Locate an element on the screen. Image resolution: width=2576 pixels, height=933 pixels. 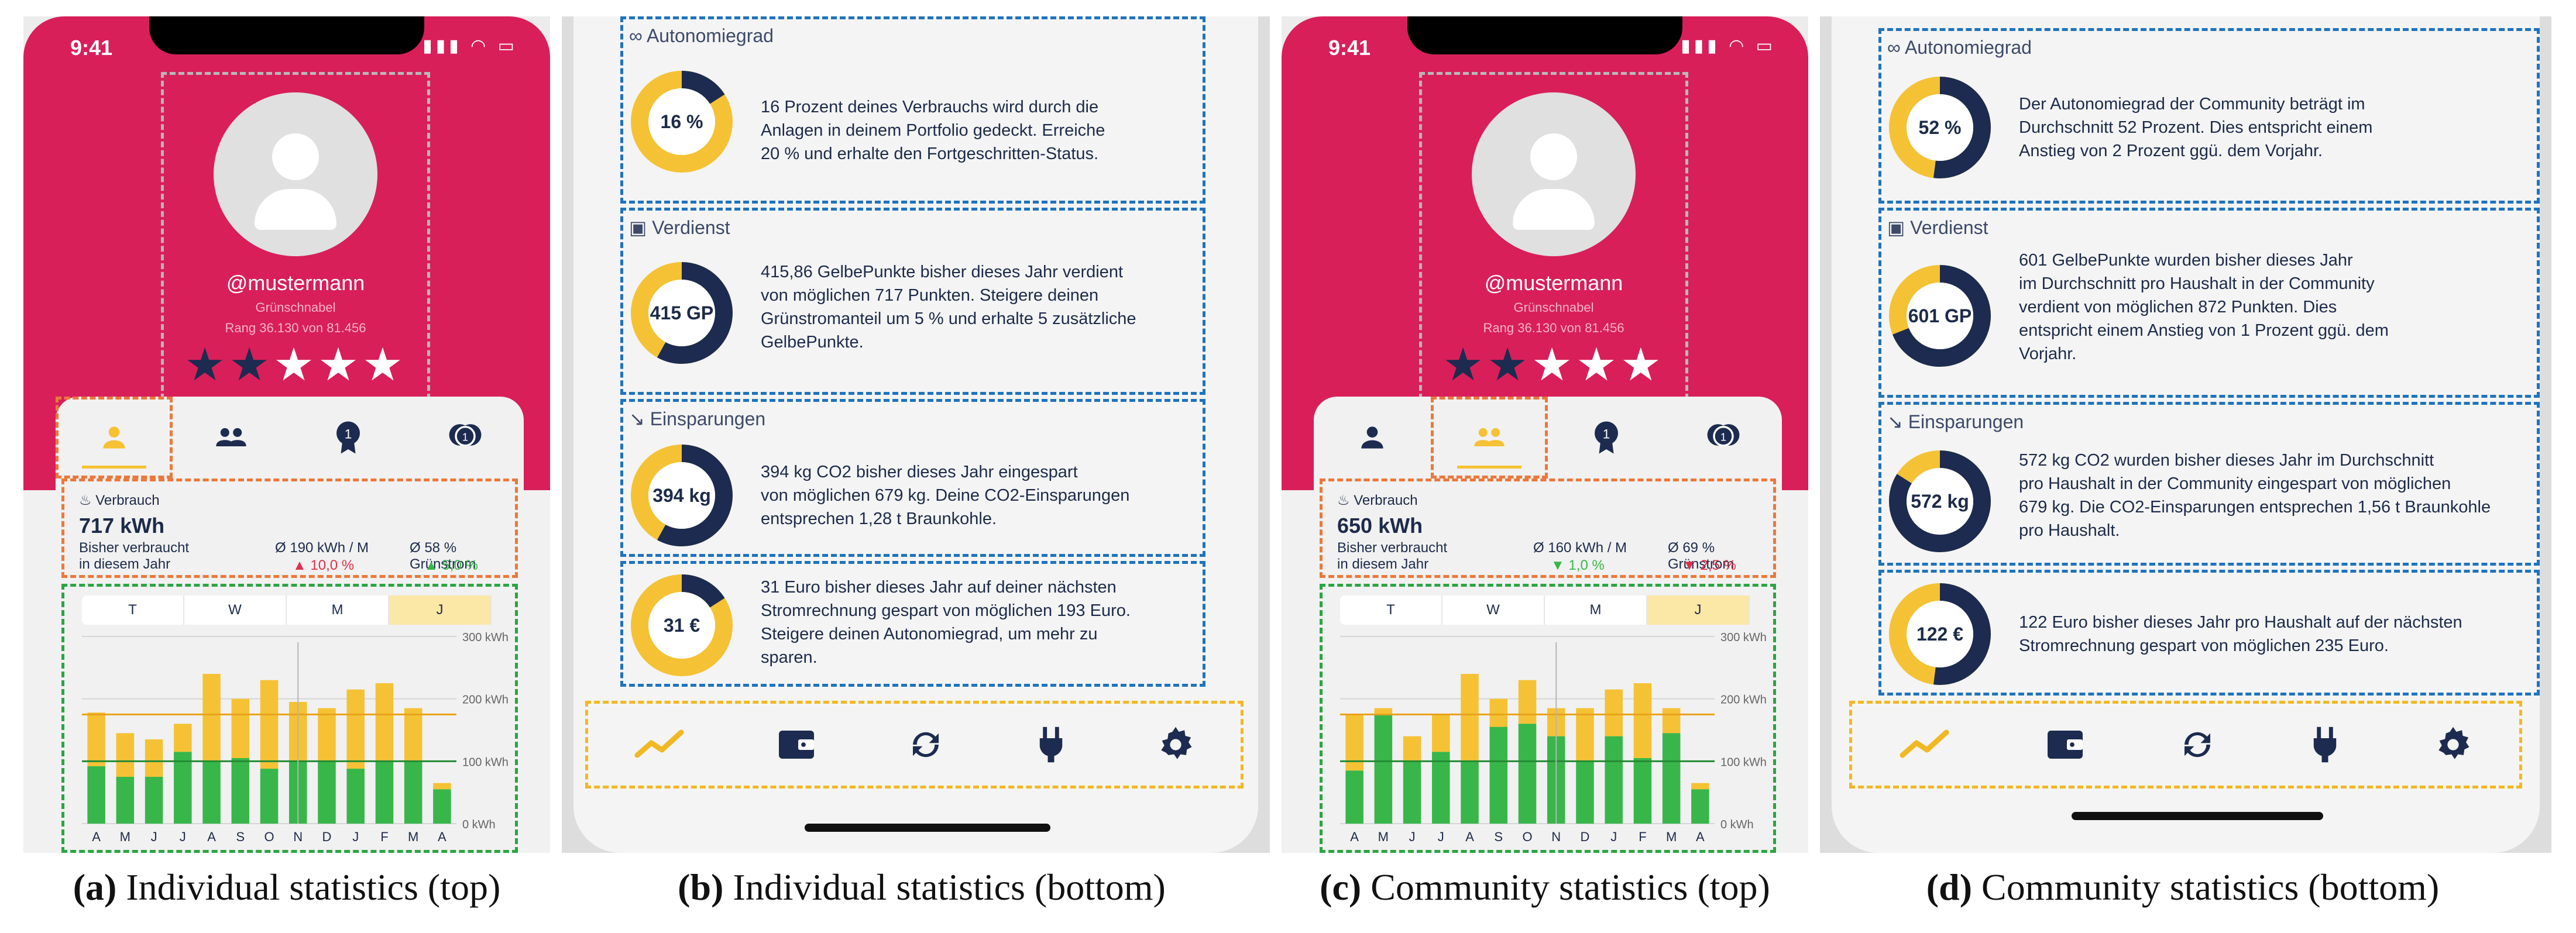
user-icon is located at coordinates (1372, 437).